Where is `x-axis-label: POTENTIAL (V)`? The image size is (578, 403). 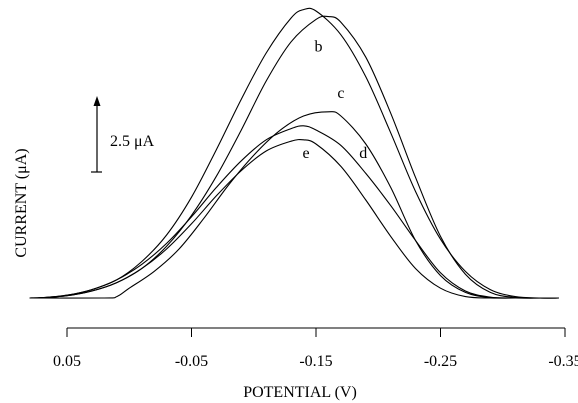
x-axis-label: POTENTIAL (V) is located at coordinates (300, 392).